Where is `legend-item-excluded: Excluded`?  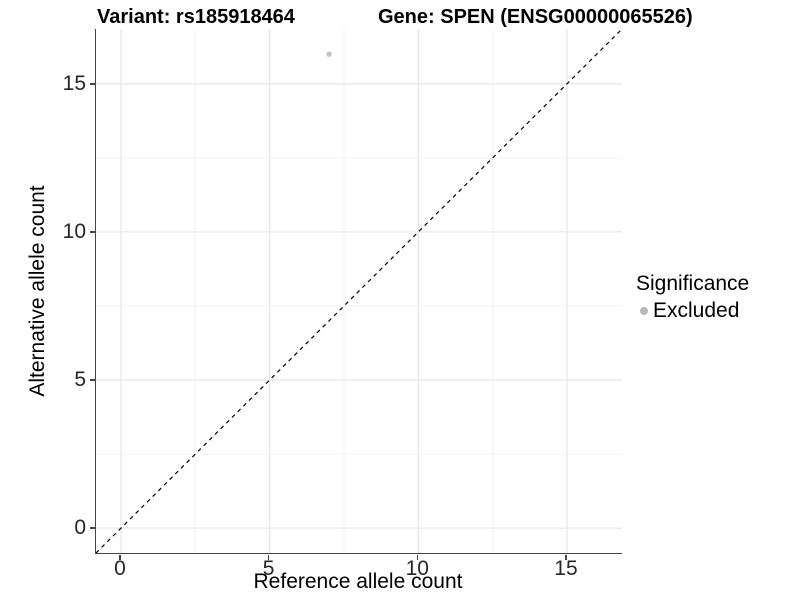 legend-item-excluded: Excluded is located at coordinates (692, 311).